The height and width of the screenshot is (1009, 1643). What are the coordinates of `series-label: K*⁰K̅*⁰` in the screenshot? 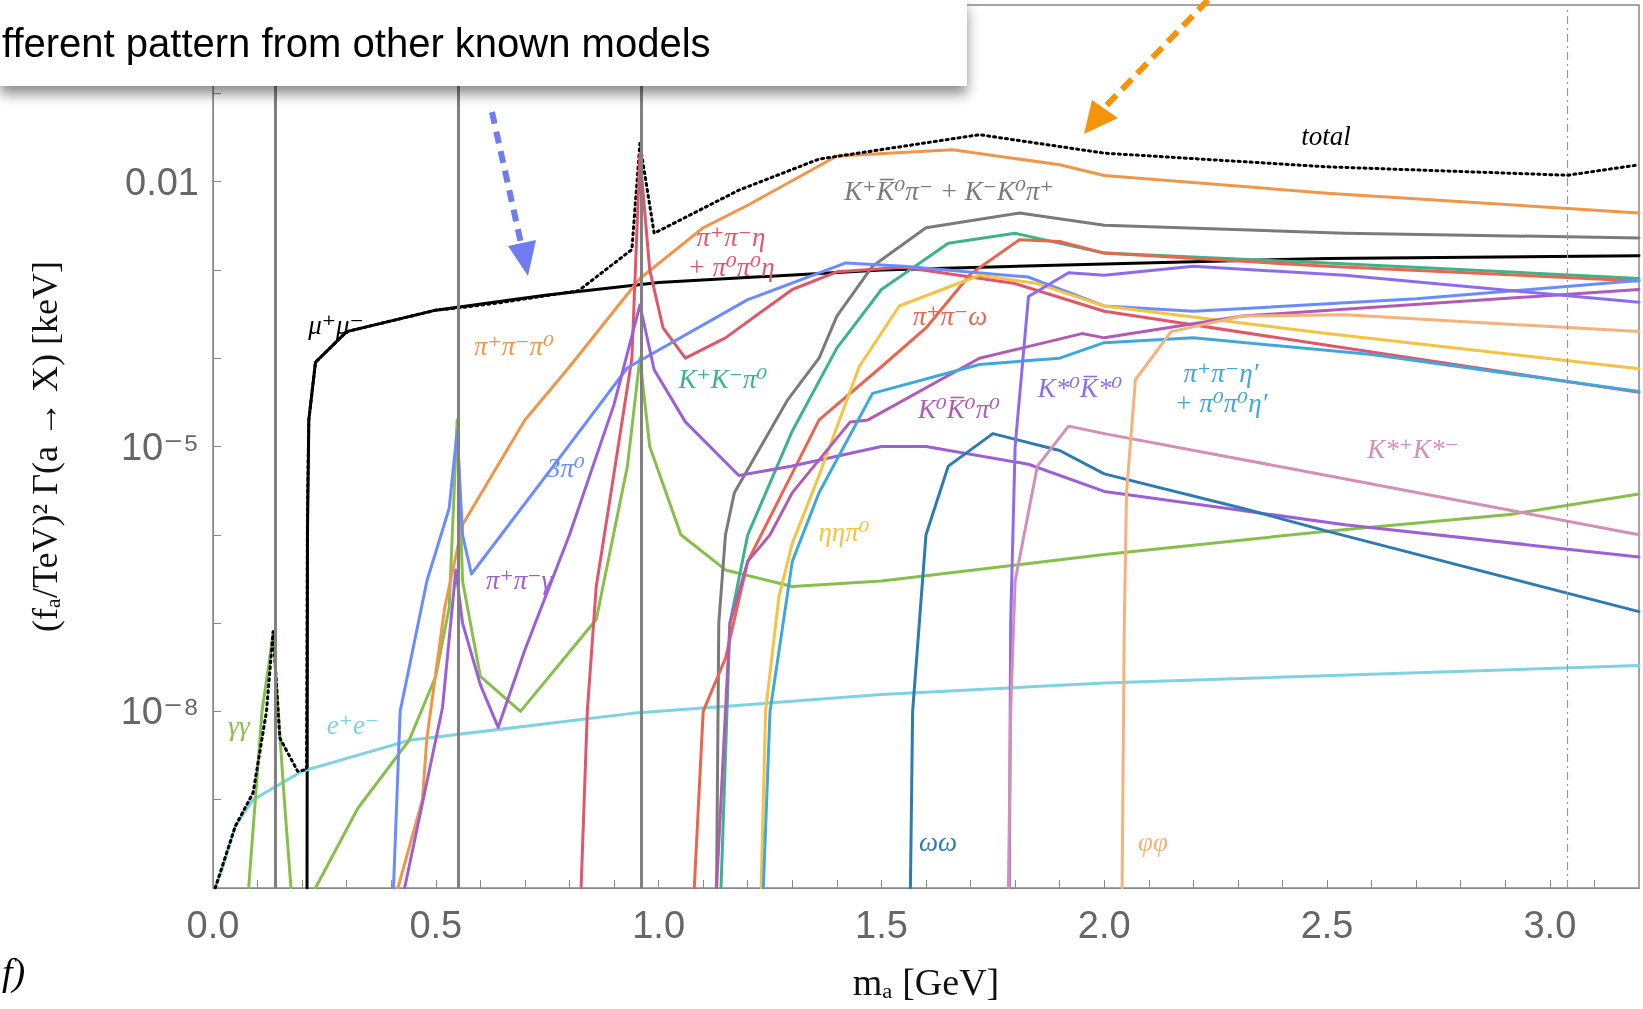 It's located at (1079, 388).